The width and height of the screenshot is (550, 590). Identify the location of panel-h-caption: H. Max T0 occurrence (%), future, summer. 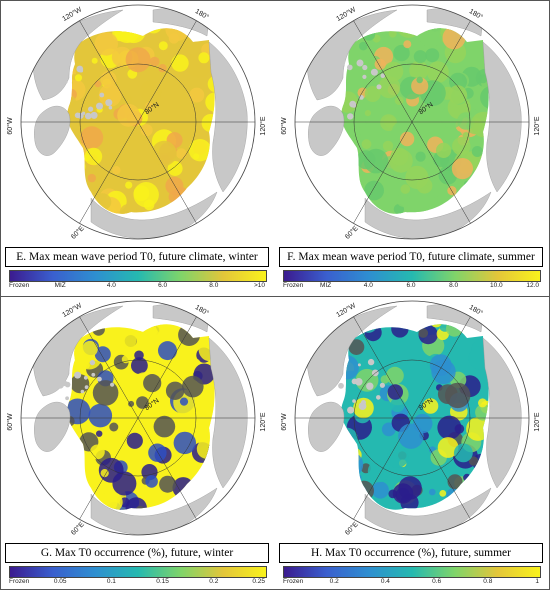
(411, 553).